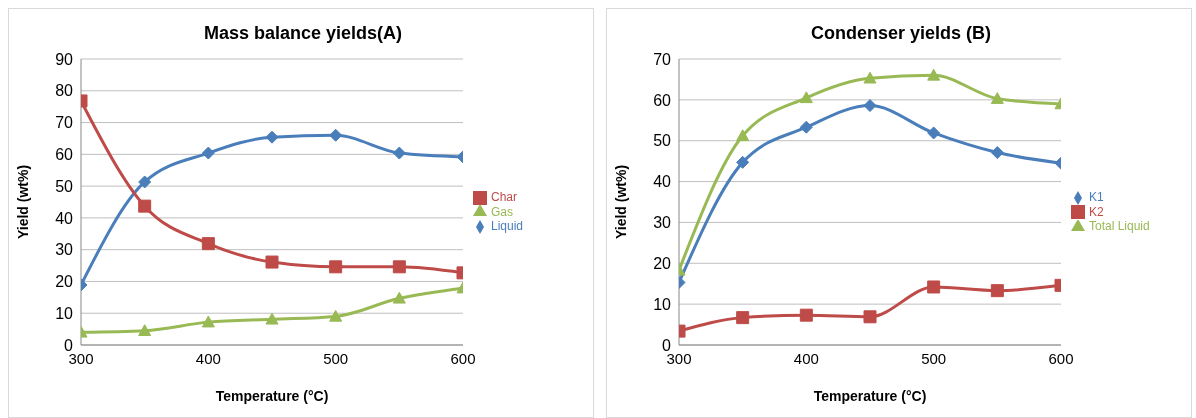 Image resolution: width=1196 pixels, height=418 pixels. What do you see at coordinates (1096, 211) in the screenshot?
I see `legend-label: K2` at bounding box center [1096, 211].